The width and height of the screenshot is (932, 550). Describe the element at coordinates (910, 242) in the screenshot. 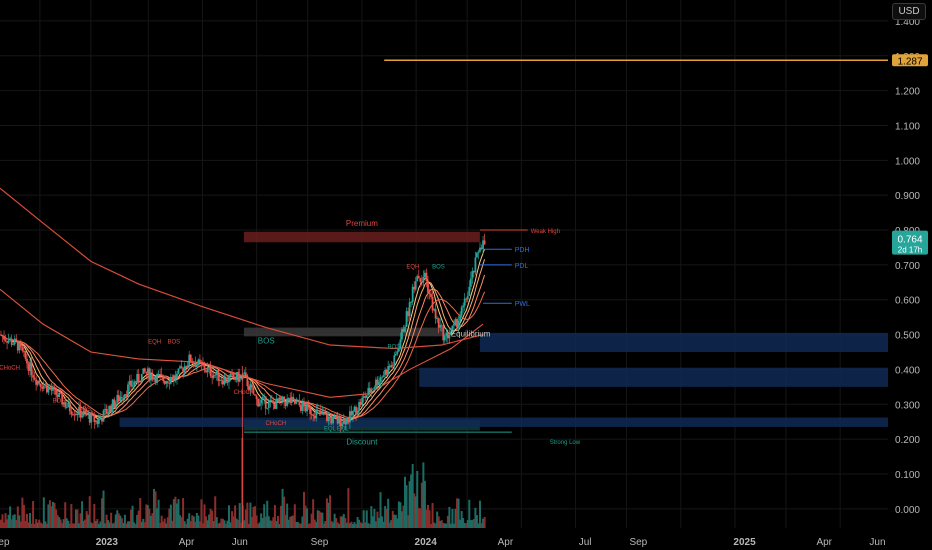

I see `last-price-badge` at that location.